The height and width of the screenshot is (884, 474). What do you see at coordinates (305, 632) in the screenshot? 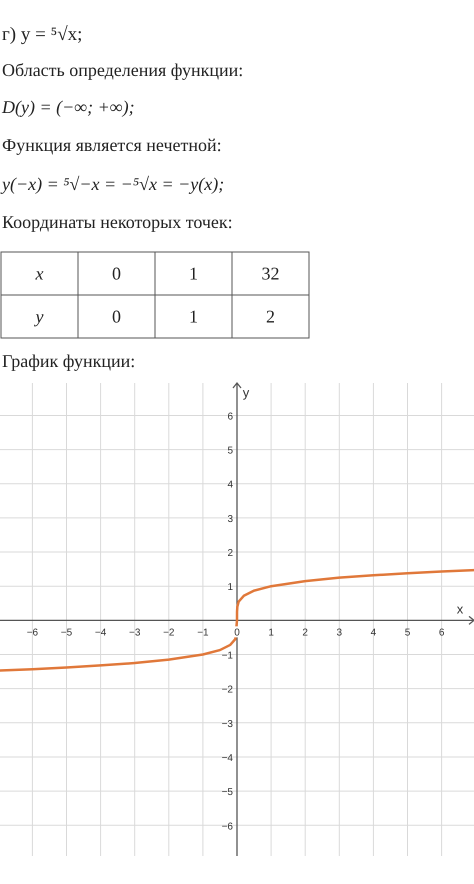
I see `x-tick-label: 2` at bounding box center [305, 632].